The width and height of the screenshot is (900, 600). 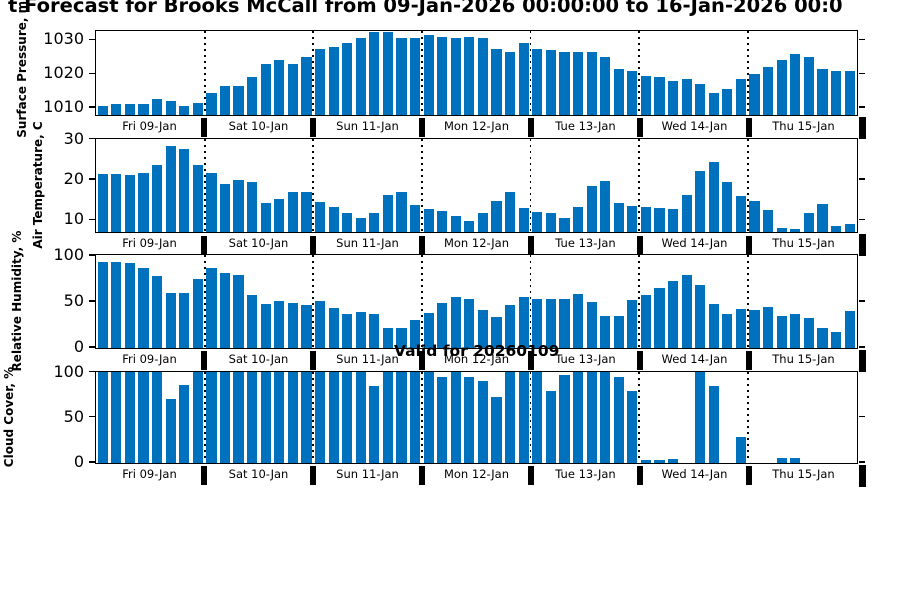 What do you see at coordinates (862, 245) in the screenshot?
I see `day-separator-end` at bounding box center [862, 245].